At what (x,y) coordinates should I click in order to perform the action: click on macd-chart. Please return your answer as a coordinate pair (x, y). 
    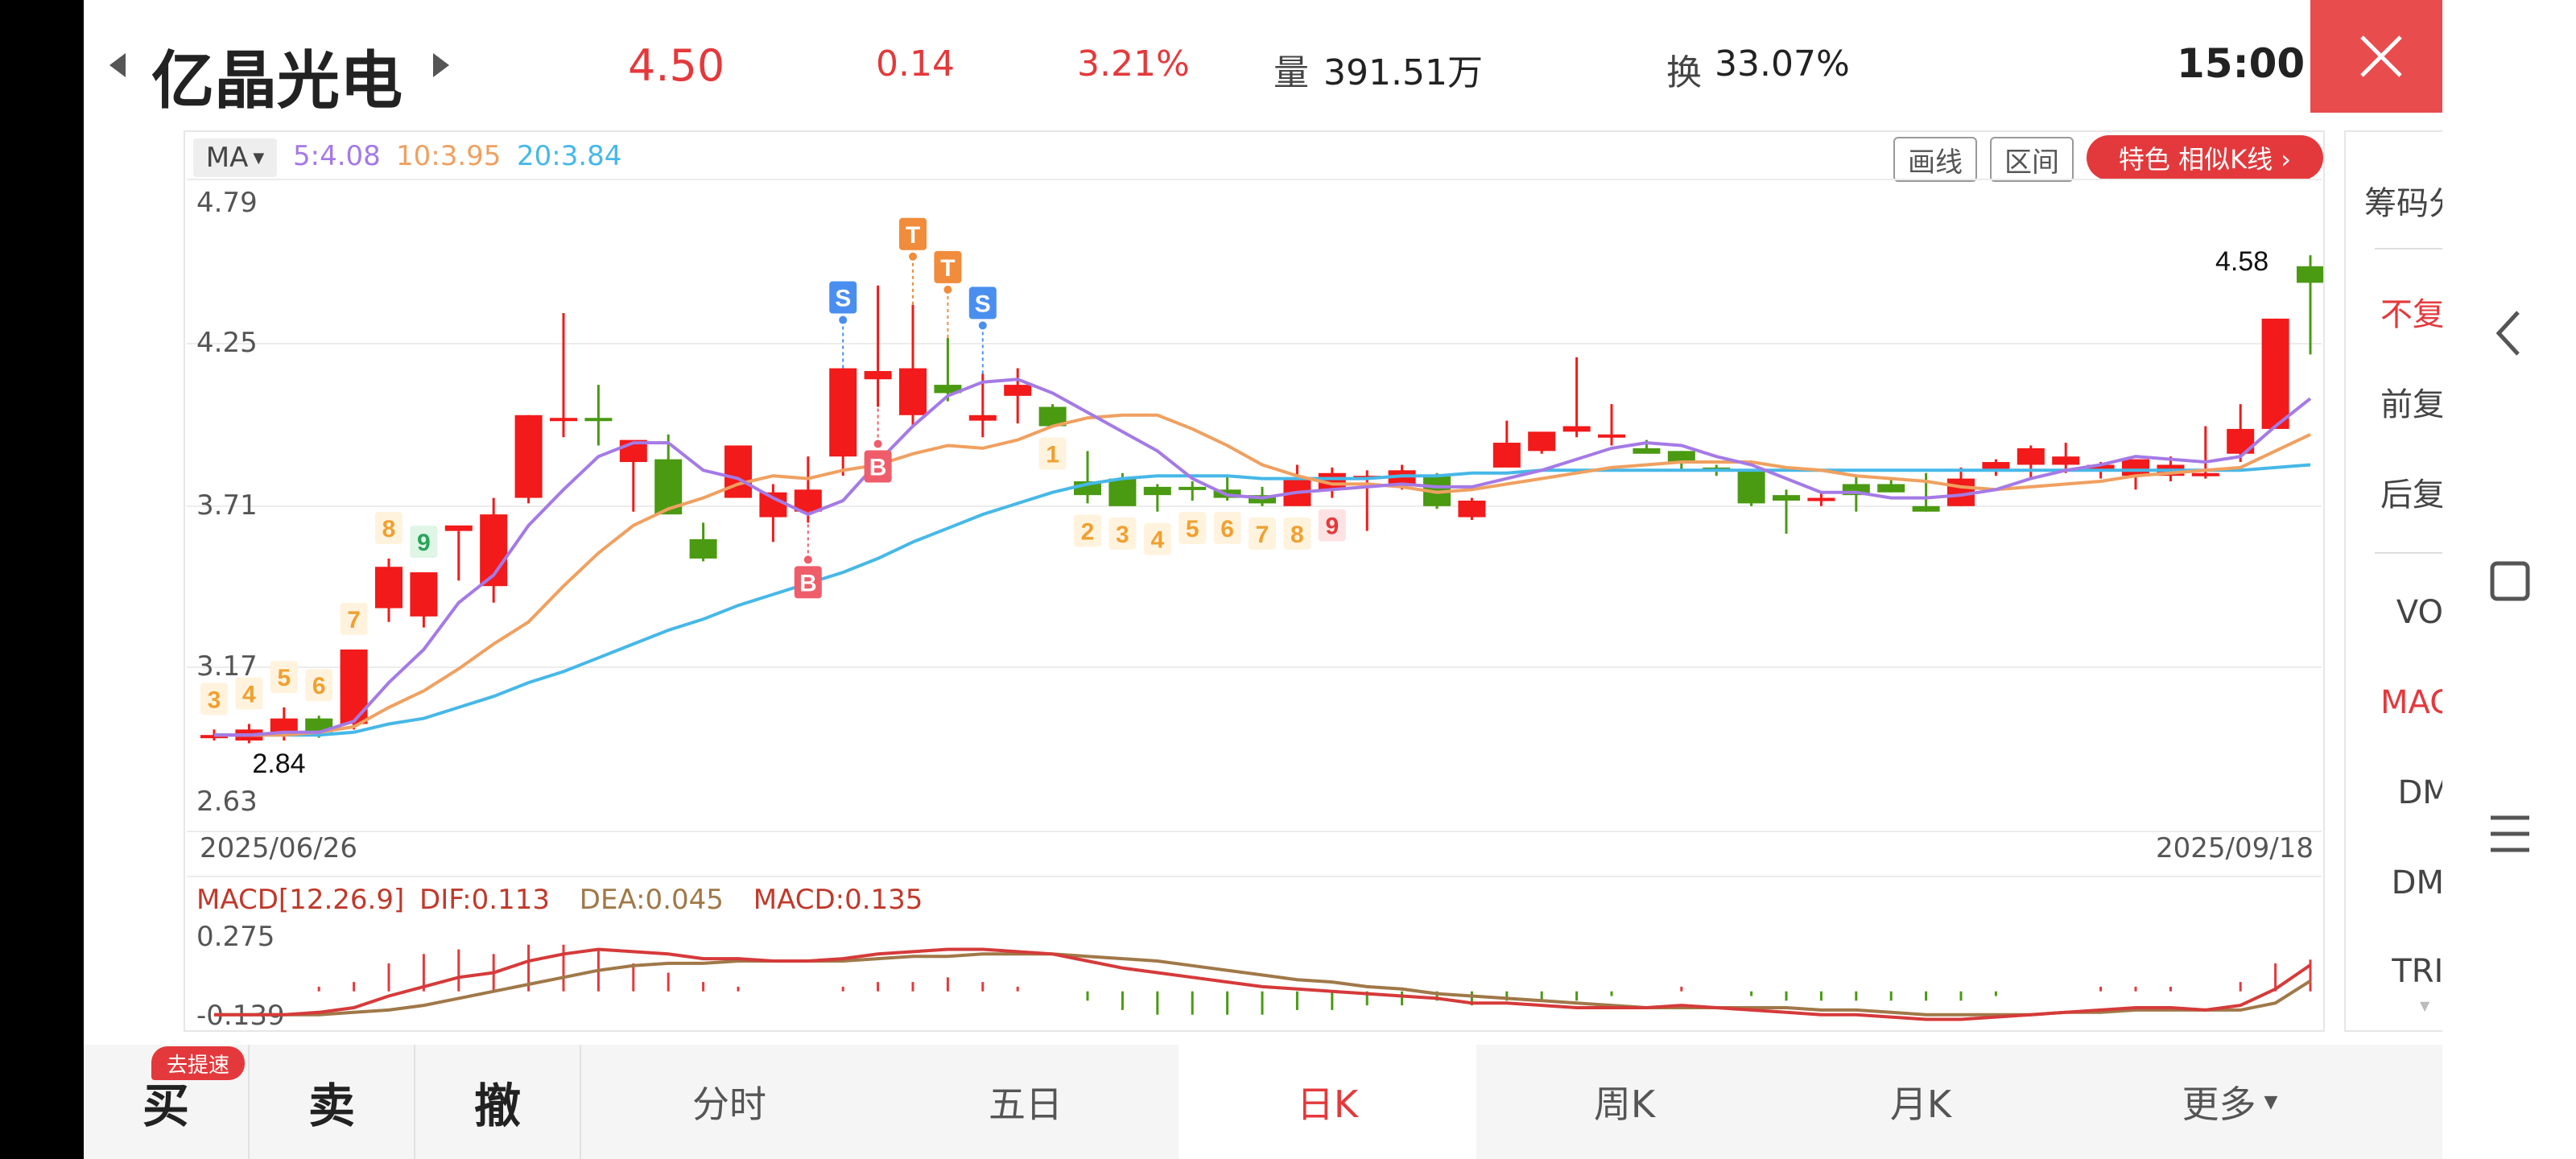
    Looking at the image, I should click on (1254, 974).